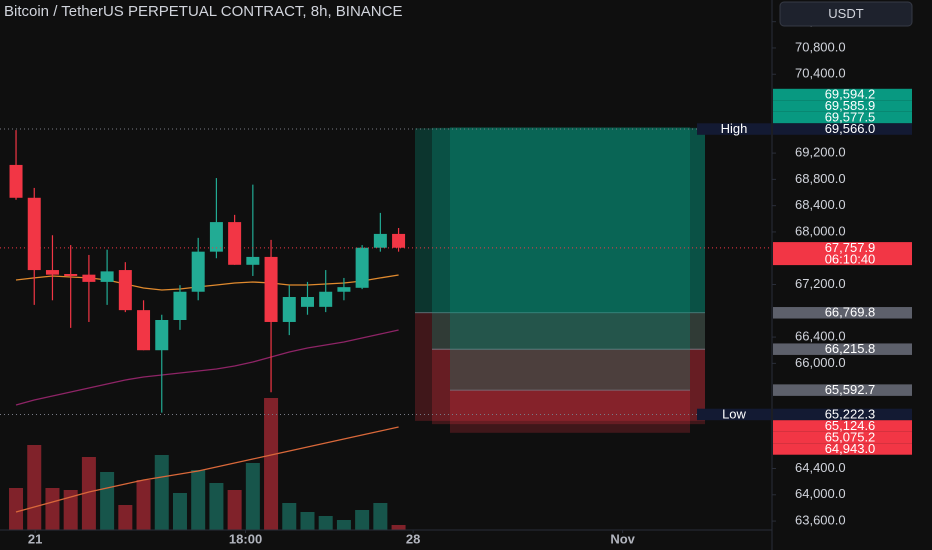 This screenshot has width=932, height=550. I want to click on price-label: 65,592.7, so click(850, 389).